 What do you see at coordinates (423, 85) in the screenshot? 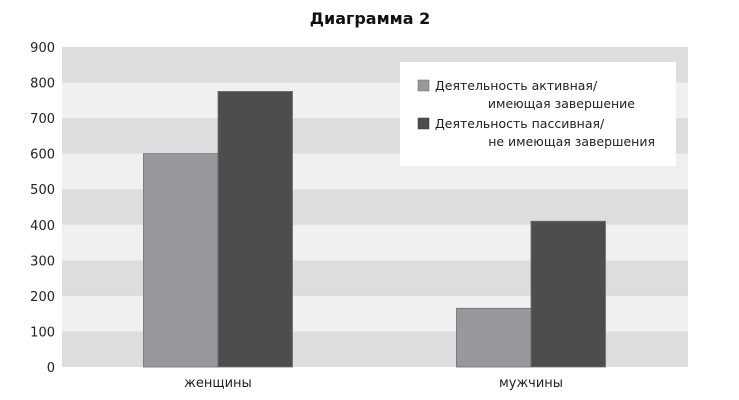
I see `legend-swatch-active` at bounding box center [423, 85].